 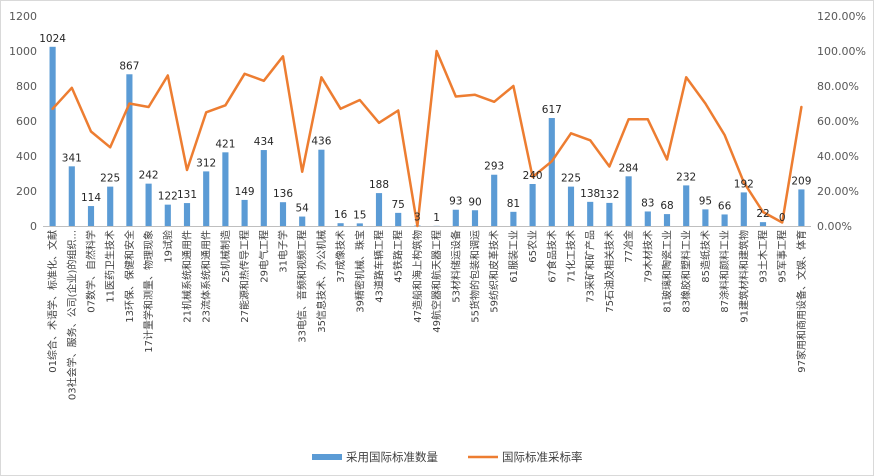 What do you see at coordinates (148, 291) in the screenshot?
I see `x-category-label: 17计量学和测量、物理现象` at bounding box center [148, 291].